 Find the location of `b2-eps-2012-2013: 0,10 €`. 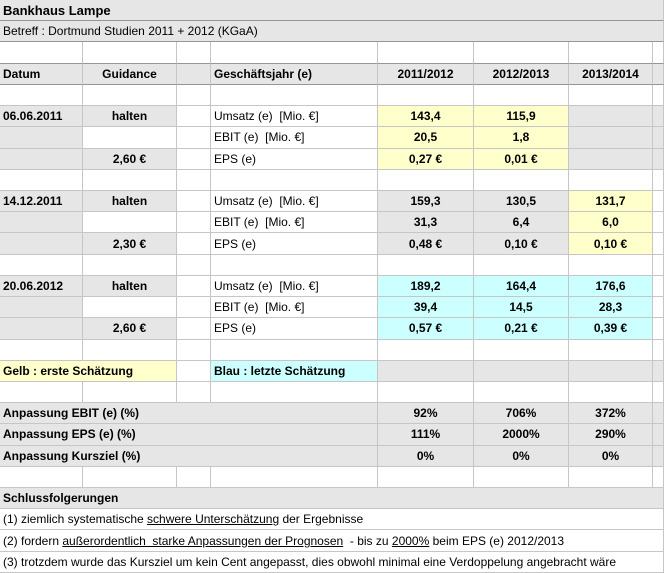

b2-eps-2012-2013: 0,10 € is located at coordinates (521, 244).